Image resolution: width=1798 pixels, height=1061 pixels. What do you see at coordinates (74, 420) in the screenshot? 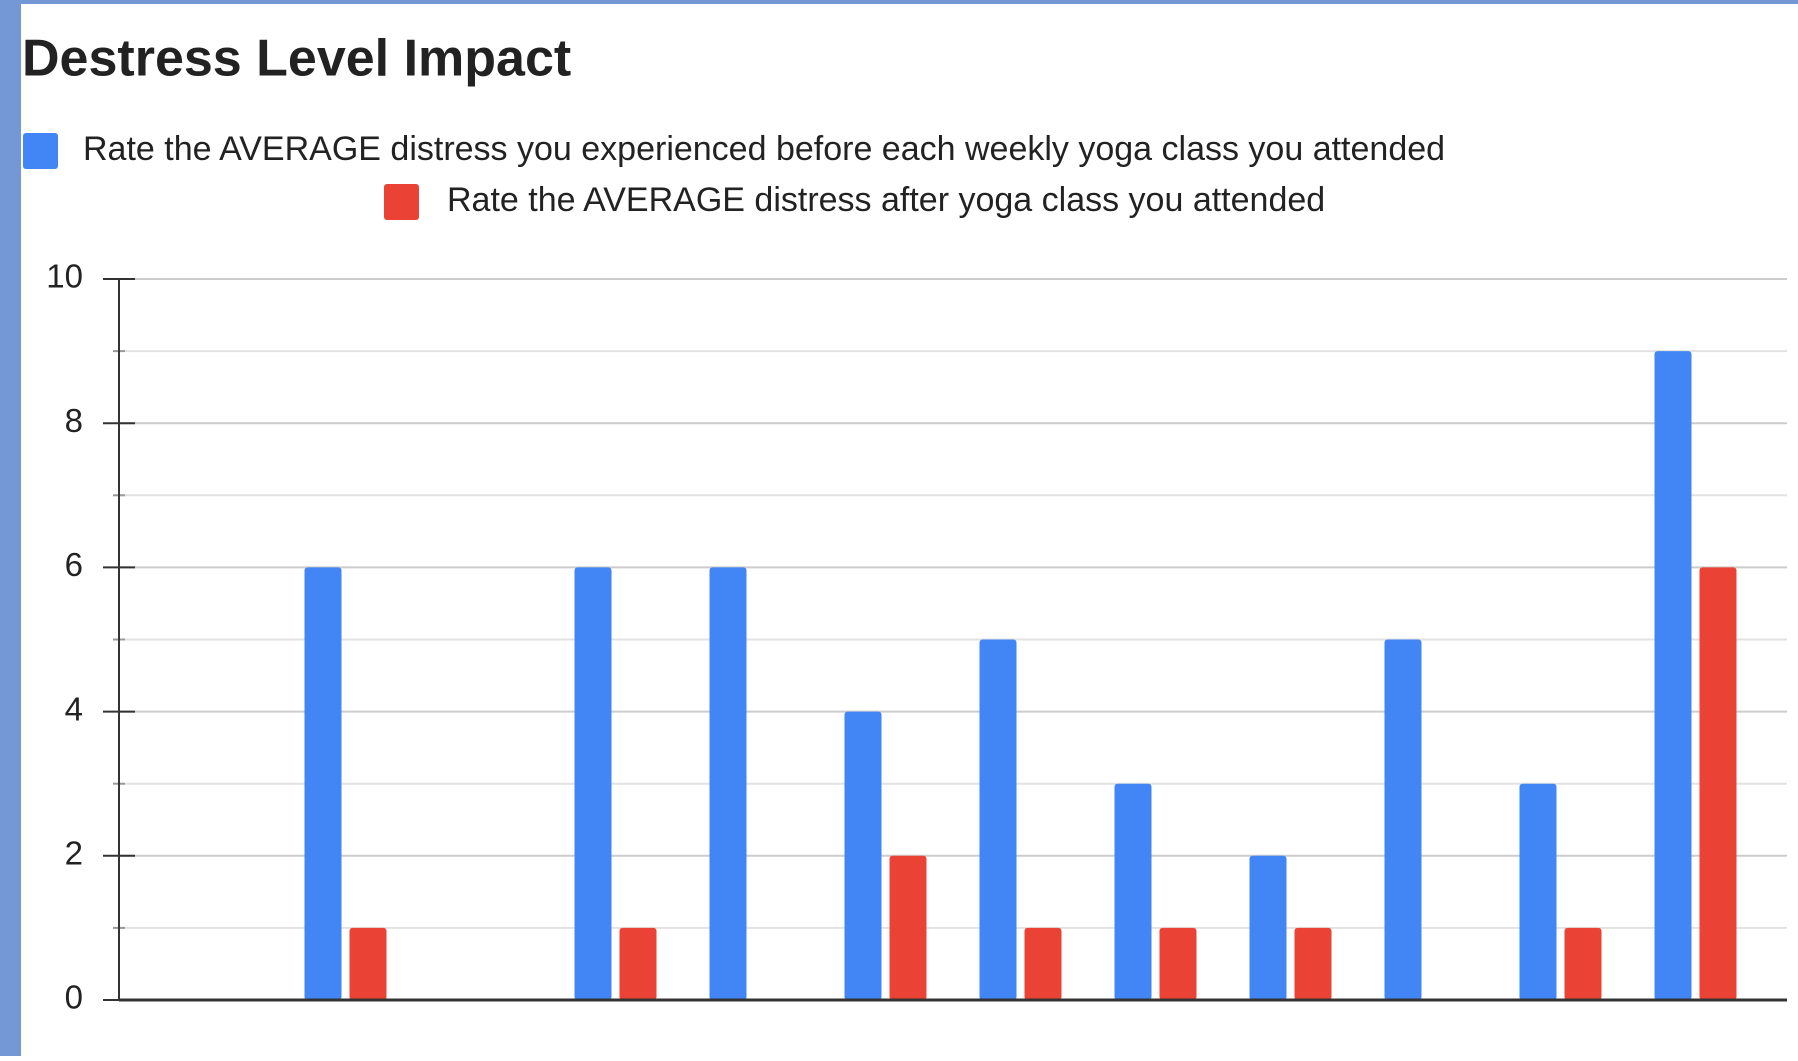
I see `y-tick-label: 8` at bounding box center [74, 420].